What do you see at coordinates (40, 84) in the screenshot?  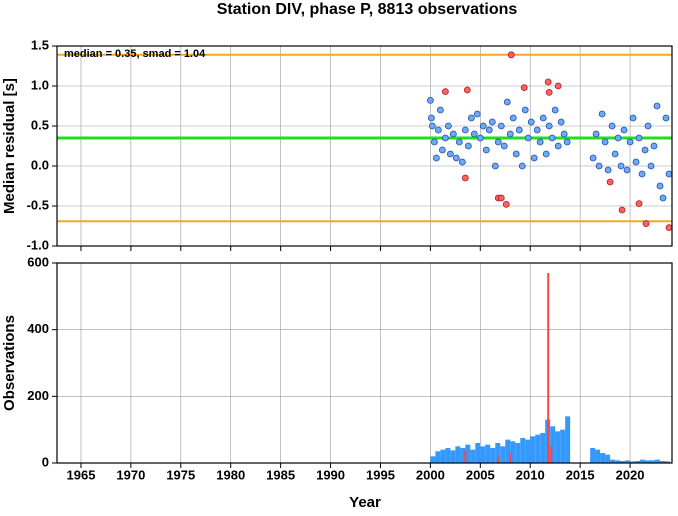 I see `y-tick-label: 1.0` at bounding box center [40, 84].